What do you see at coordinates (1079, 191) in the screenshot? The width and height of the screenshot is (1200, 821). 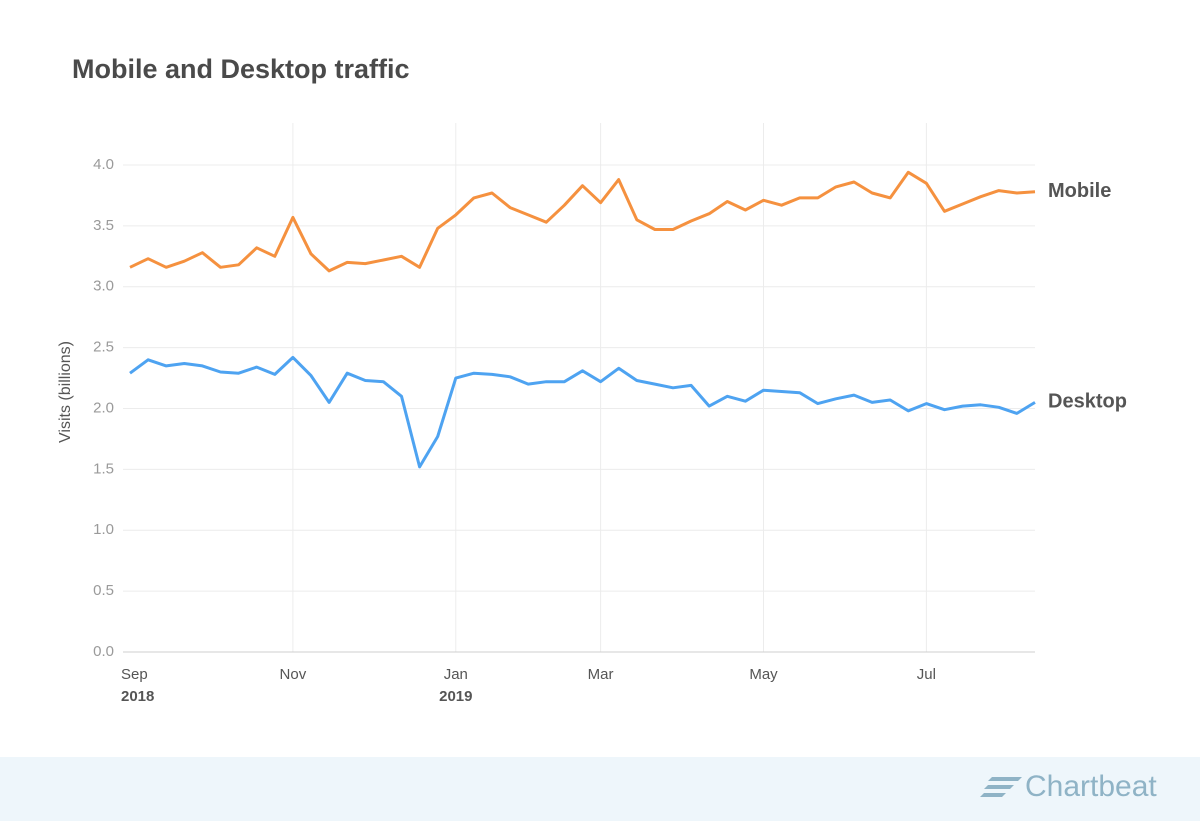 I see `series-label: Mobile` at bounding box center [1079, 191].